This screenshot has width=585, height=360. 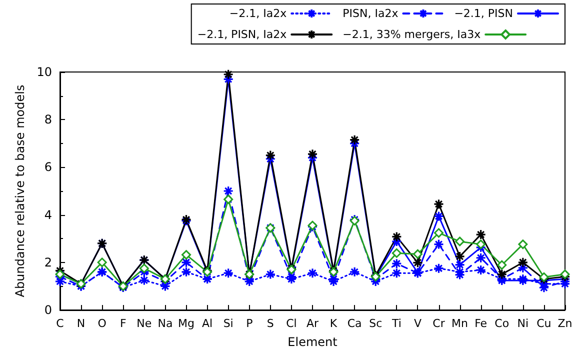 I want to click on x-tick-label: Mg, so click(x=186, y=323).